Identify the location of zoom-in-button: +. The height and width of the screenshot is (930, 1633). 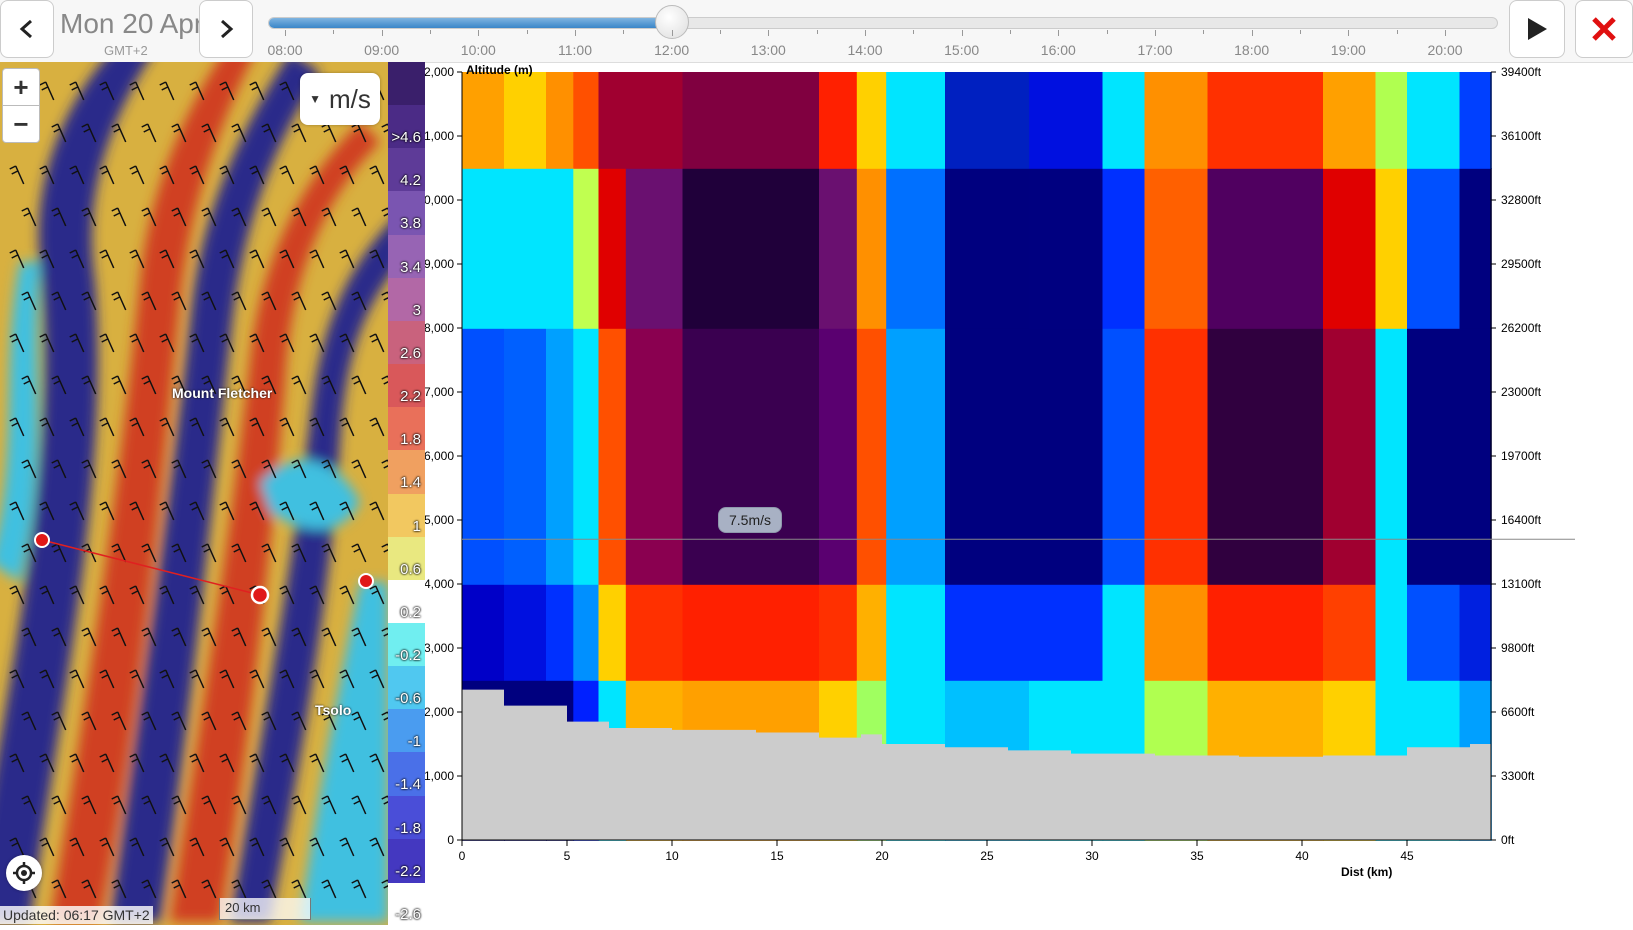
(21, 87).